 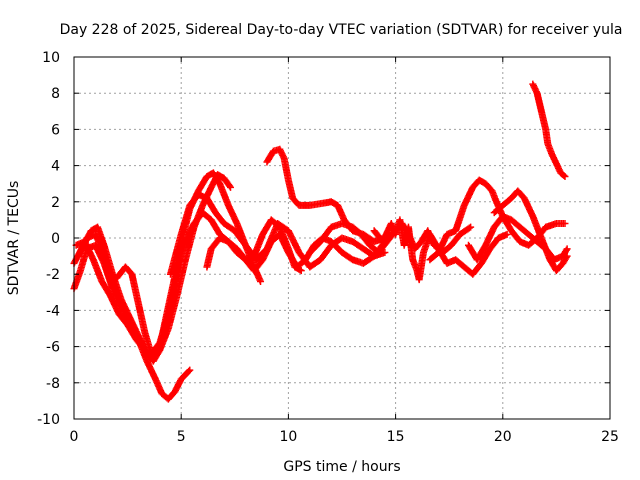 What do you see at coordinates (288, 437) in the screenshot?
I see `x-tick-label: 10` at bounding box center [288, 437].